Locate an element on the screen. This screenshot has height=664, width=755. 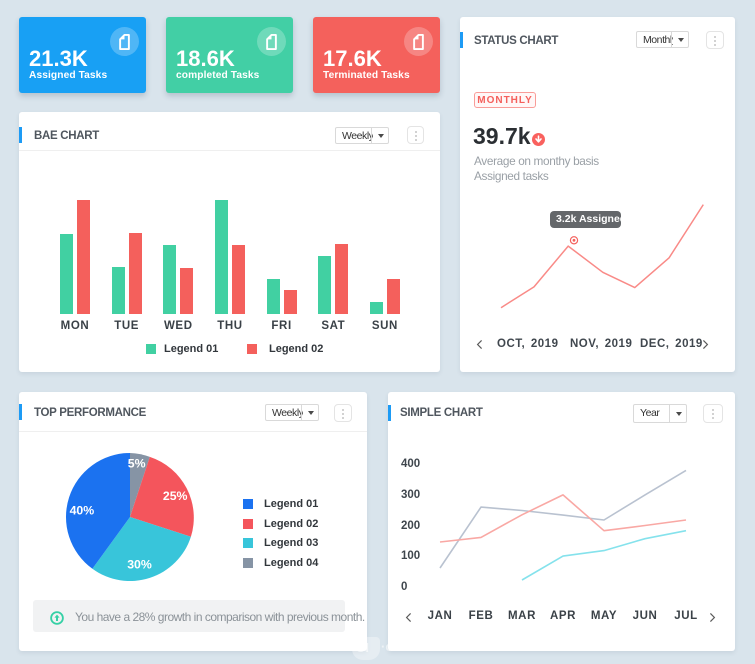
svg-text: 30% is located at coordinates (139, 565).